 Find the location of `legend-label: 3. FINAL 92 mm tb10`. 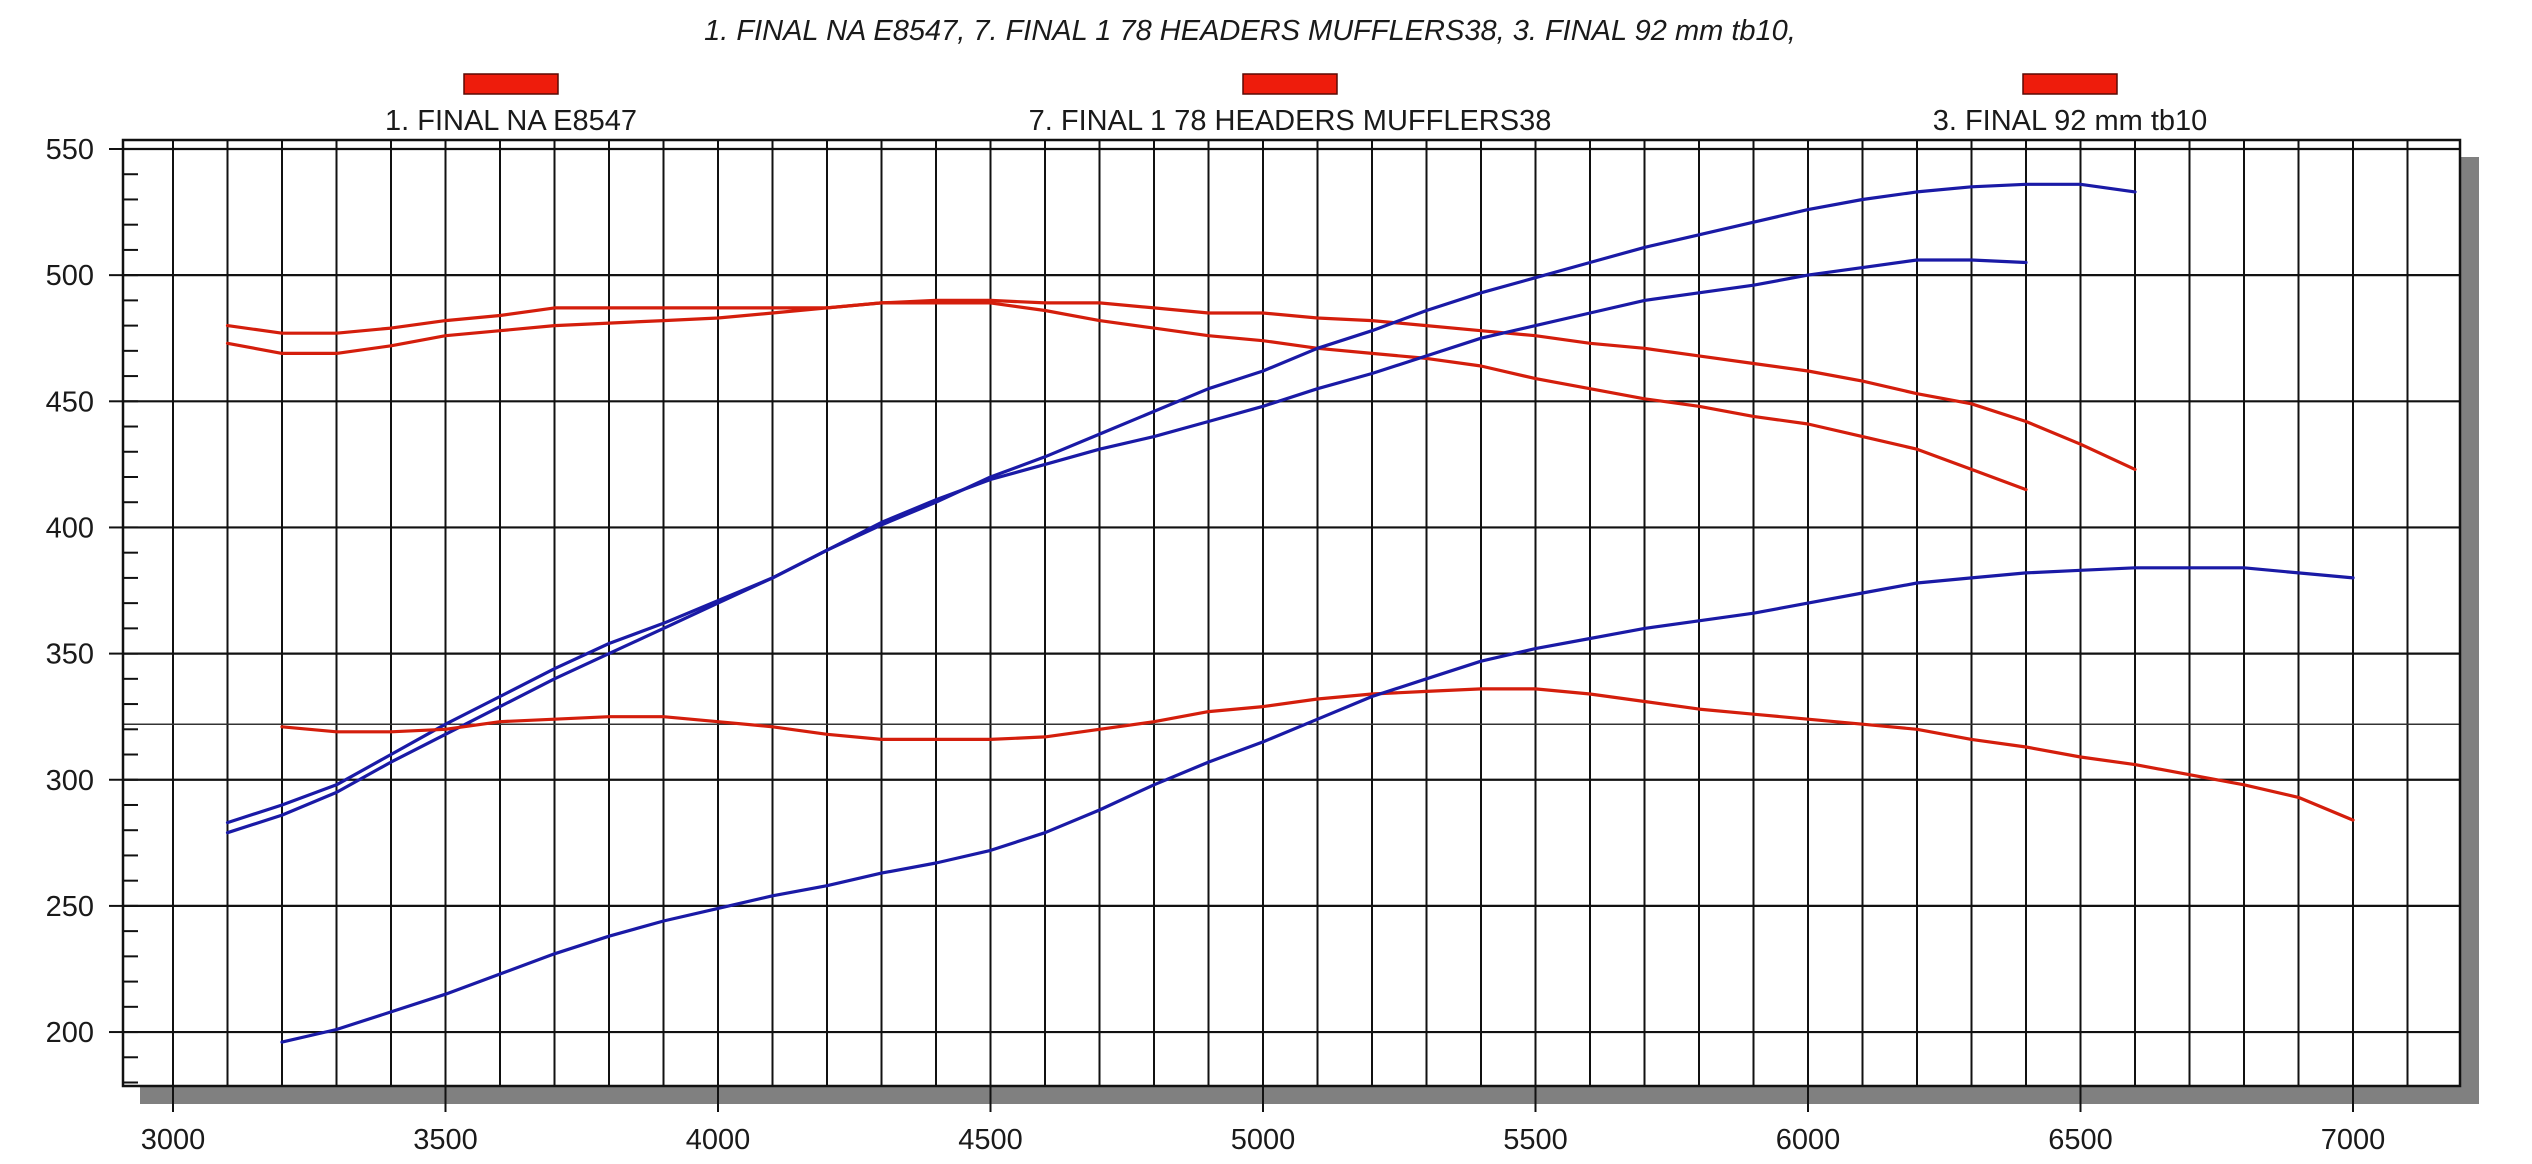

legend-label: 3. FINAL 92 mm tb10 is located at coordinates (2070, 121).